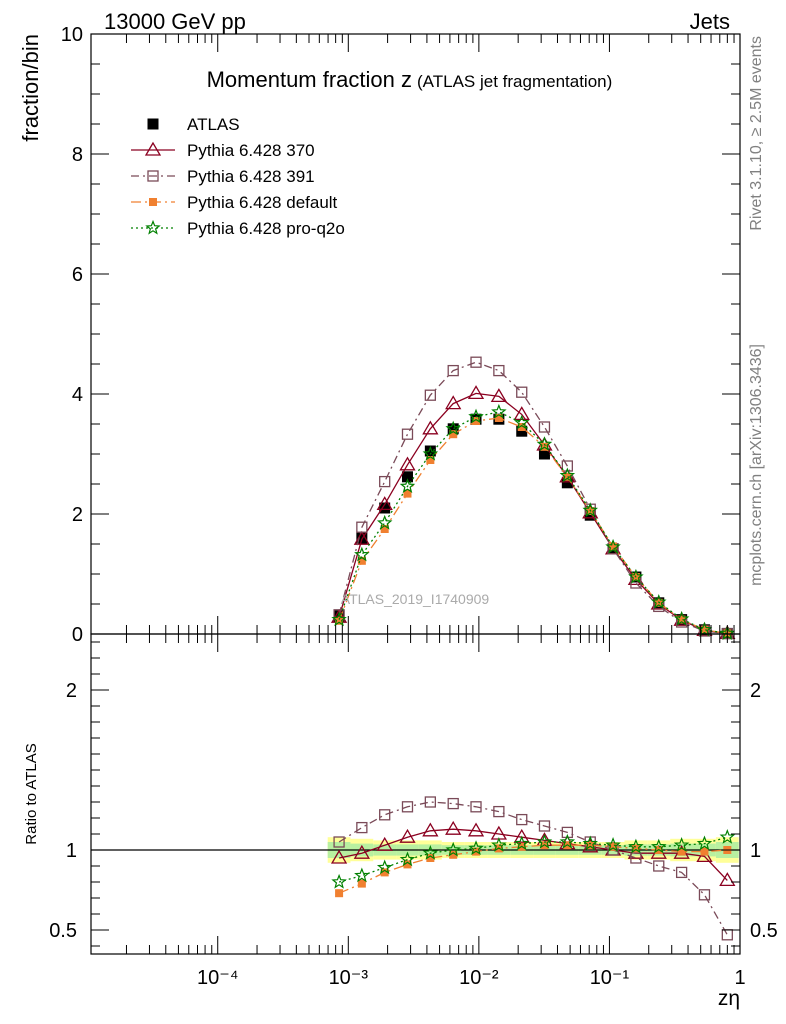  Describe the element at coordinates (30, 88) in the screenshot. I see `main-ylabel: fraction/bin` at that location.